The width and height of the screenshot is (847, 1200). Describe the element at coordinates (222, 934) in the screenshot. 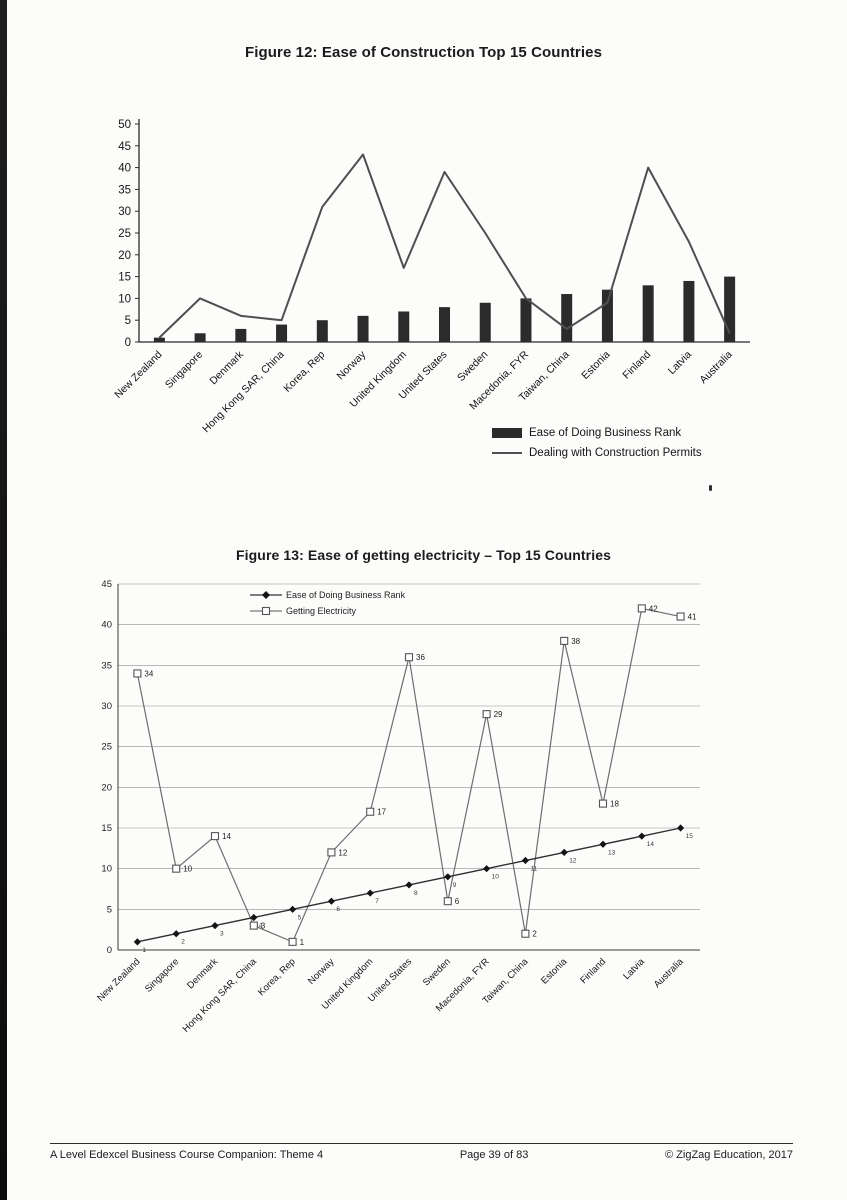

I see `data-label: 3` at that location.